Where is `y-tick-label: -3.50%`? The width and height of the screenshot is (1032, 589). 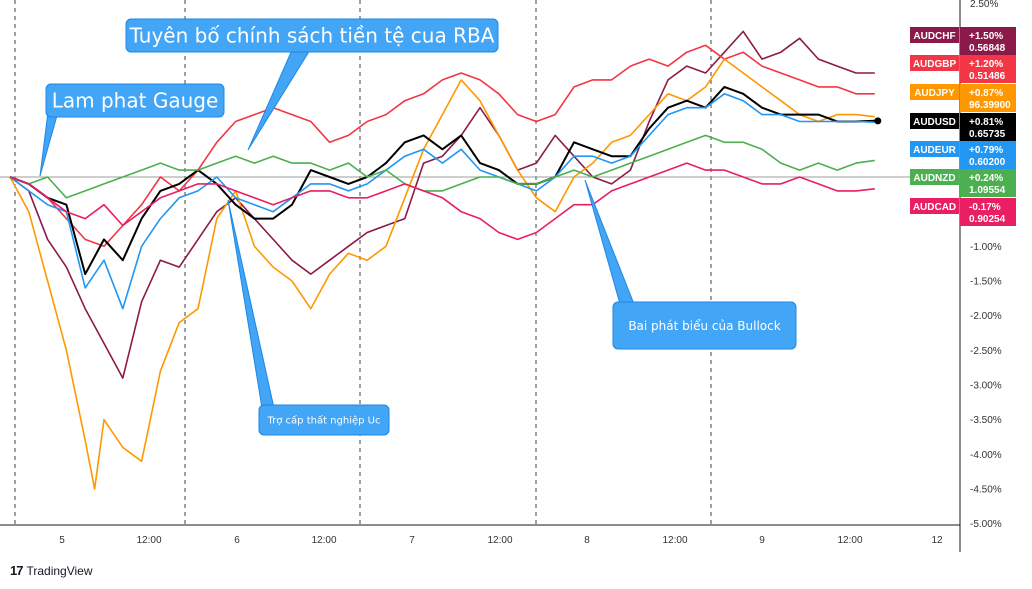 y-tick-label: -3.50% is located at coordinates (986, 420).